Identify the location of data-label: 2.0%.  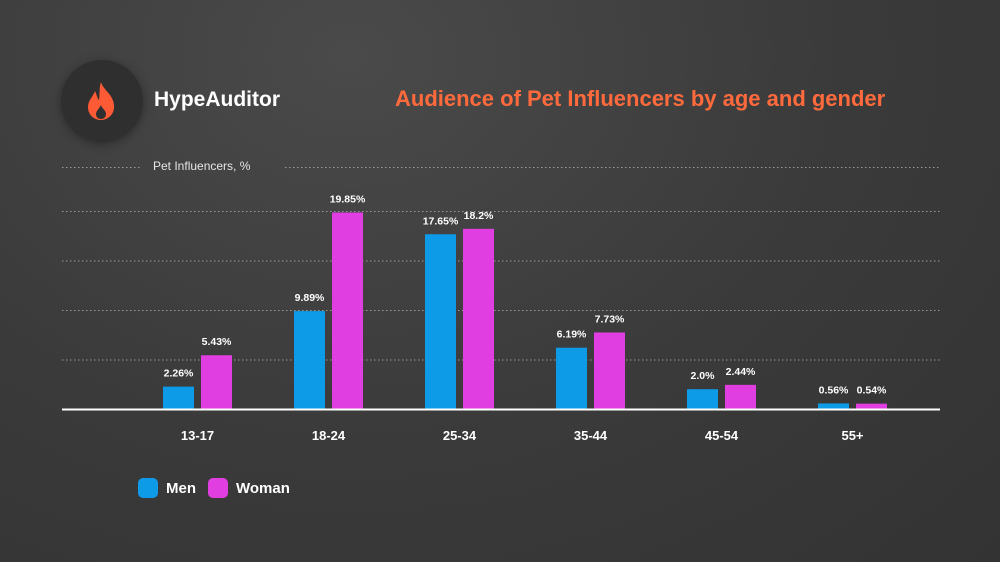
(703, 376).